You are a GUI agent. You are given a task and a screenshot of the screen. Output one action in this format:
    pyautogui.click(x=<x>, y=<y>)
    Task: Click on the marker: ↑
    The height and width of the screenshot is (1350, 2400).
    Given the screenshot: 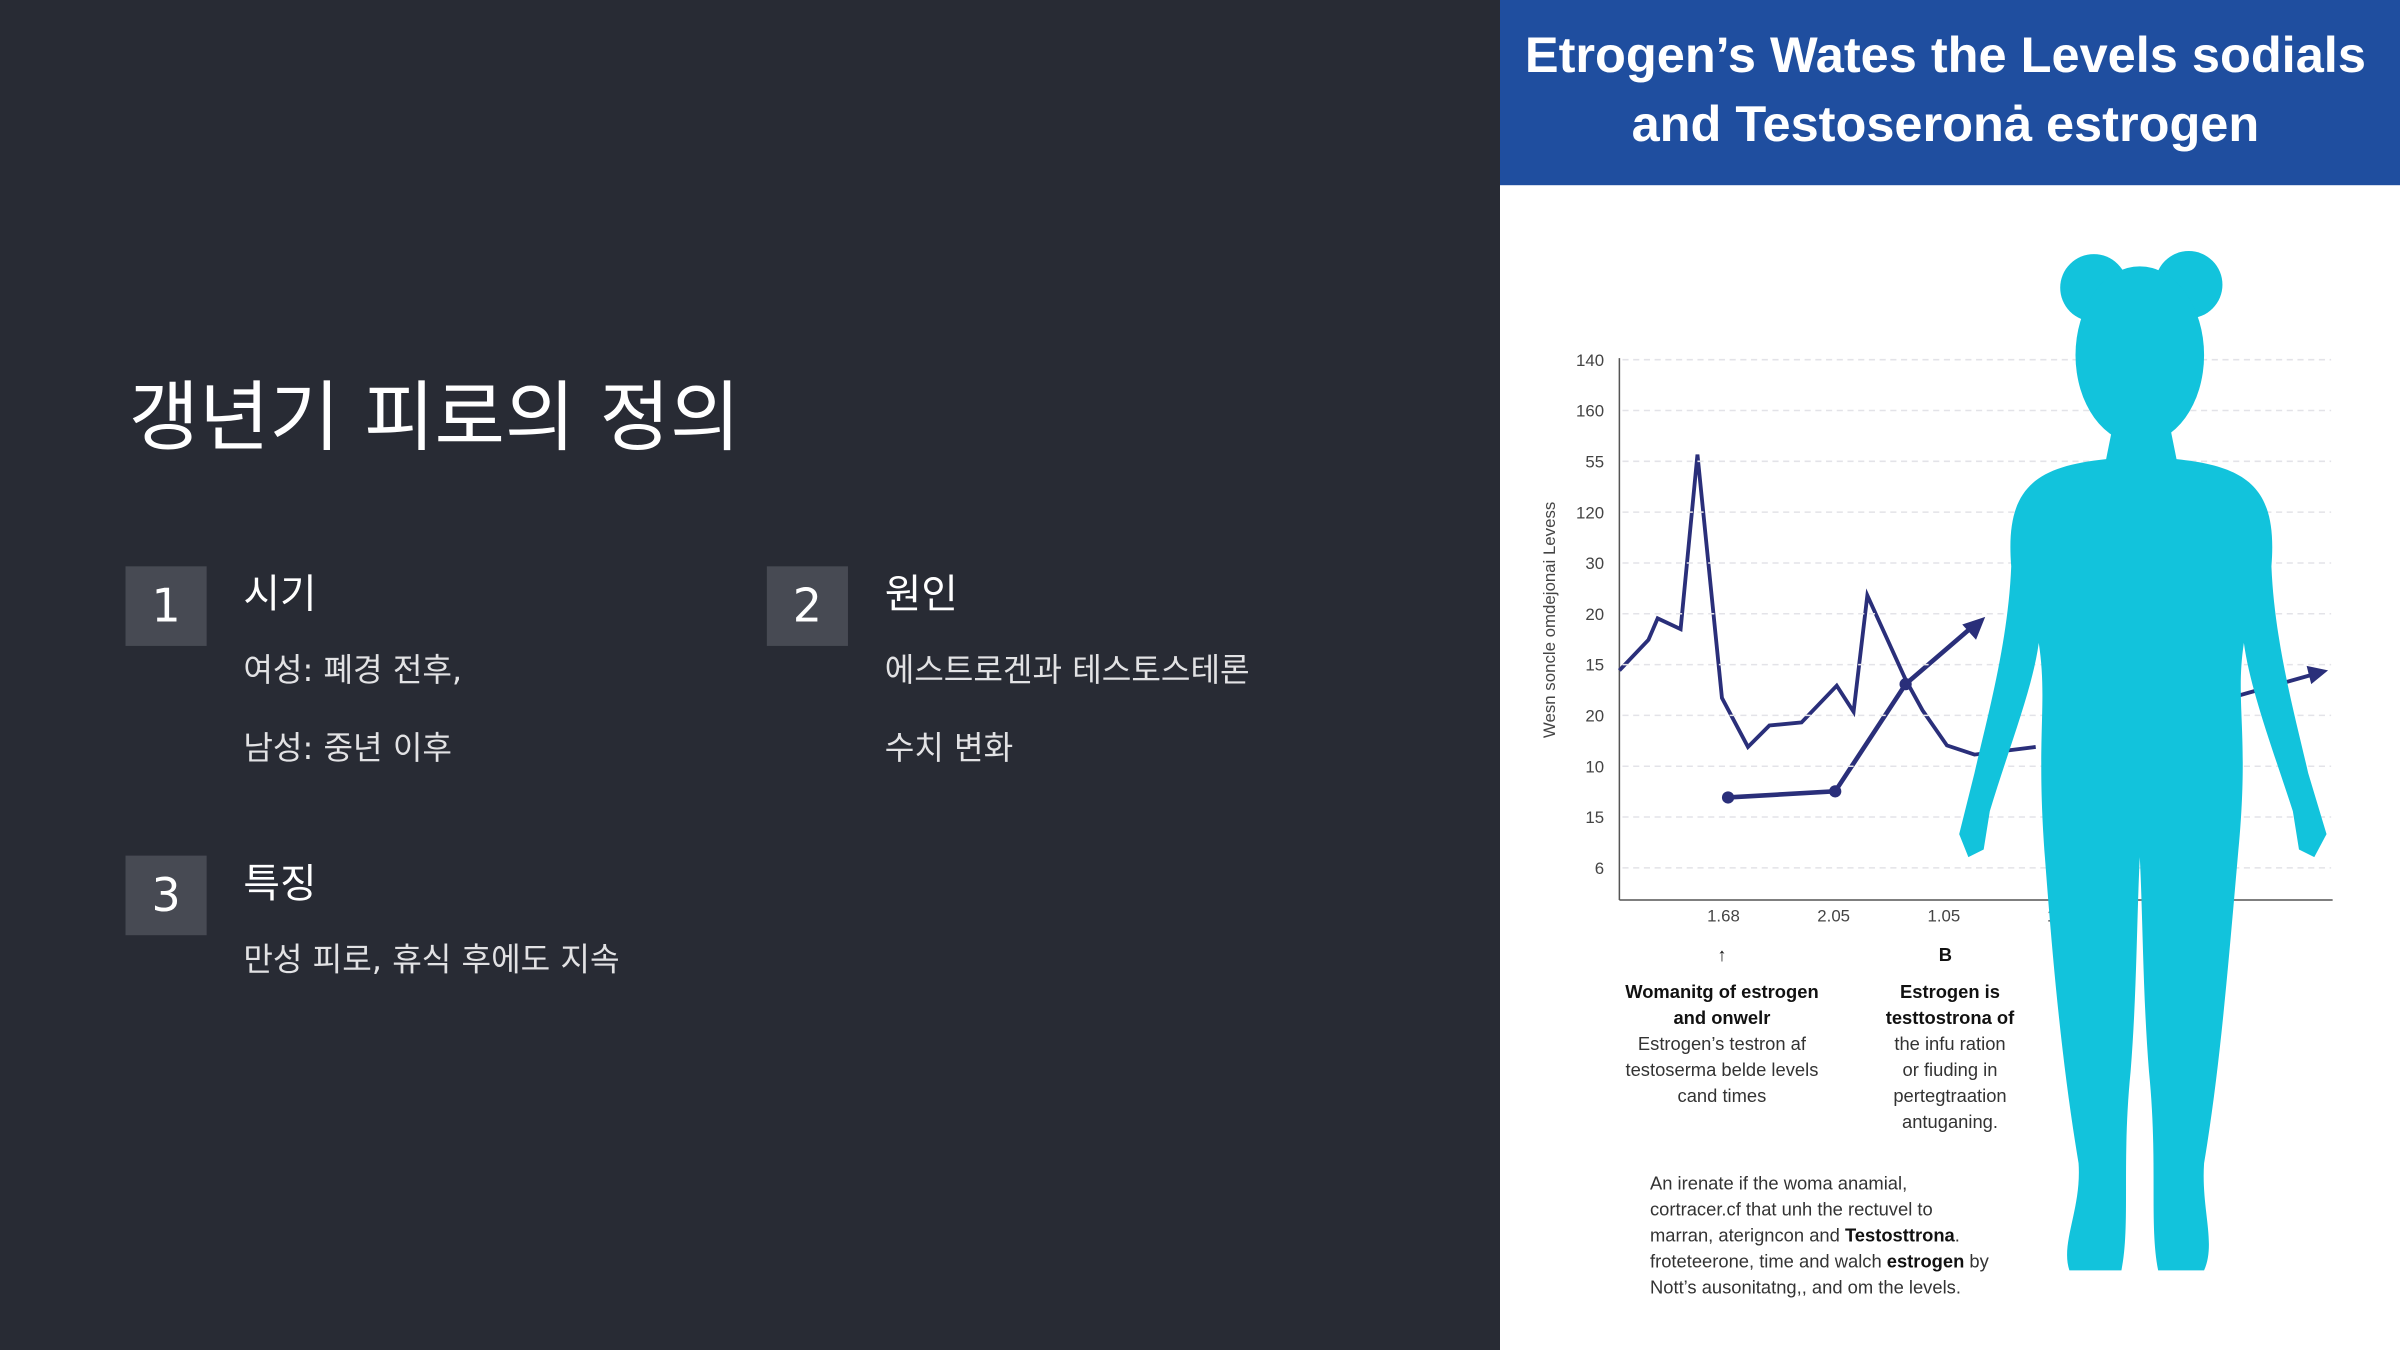 What is the action you would take?
    pyautogui.click(x=1721, y=954)
    